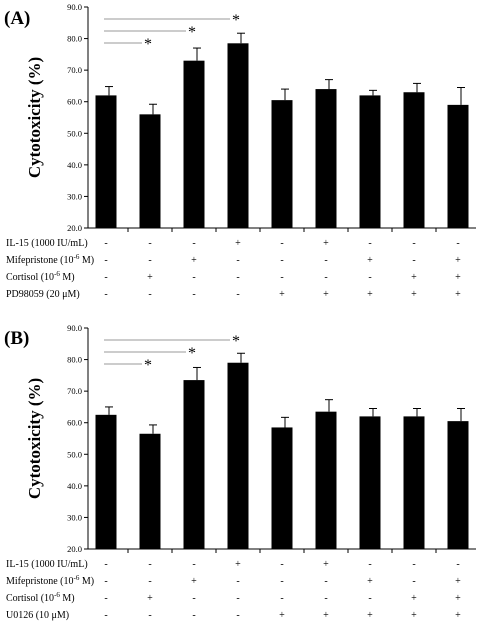 This screenshot has width=484, height=624. What do you see at coordinates (74, 228) in the screenshot?
I see `y-tick-label: 20.0` at bounding box center [74, 228].